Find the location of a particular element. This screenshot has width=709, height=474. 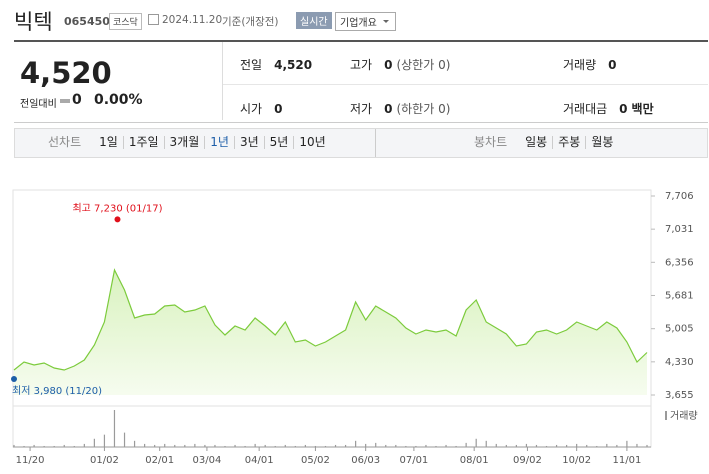

stat-label: 저가 is located at coordinates (361, 109).